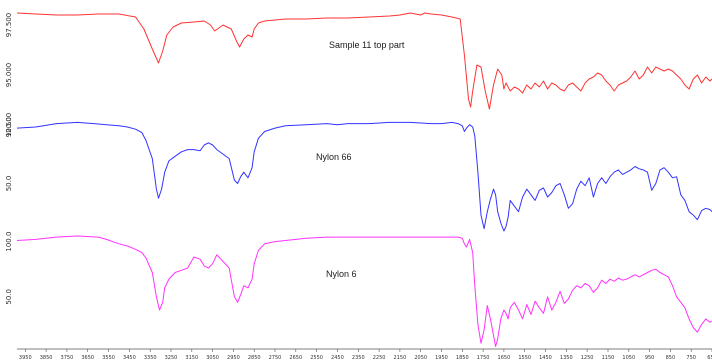  Describe the element at coordinates (691, 358) in the screenshot. I see `x-tick-label: 750` at that location.